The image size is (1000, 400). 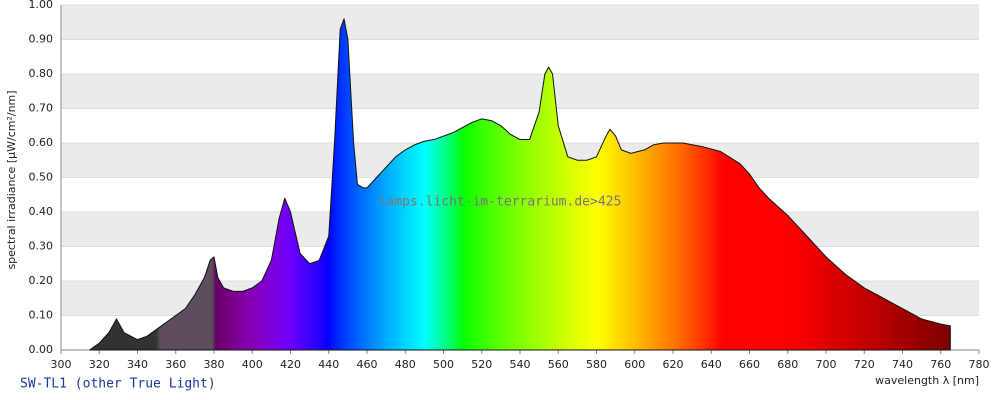 What do you see at coordinates (673, 364) in the screenshot?
I see `x-tick-label: 620` at bounding box center [673, 364].